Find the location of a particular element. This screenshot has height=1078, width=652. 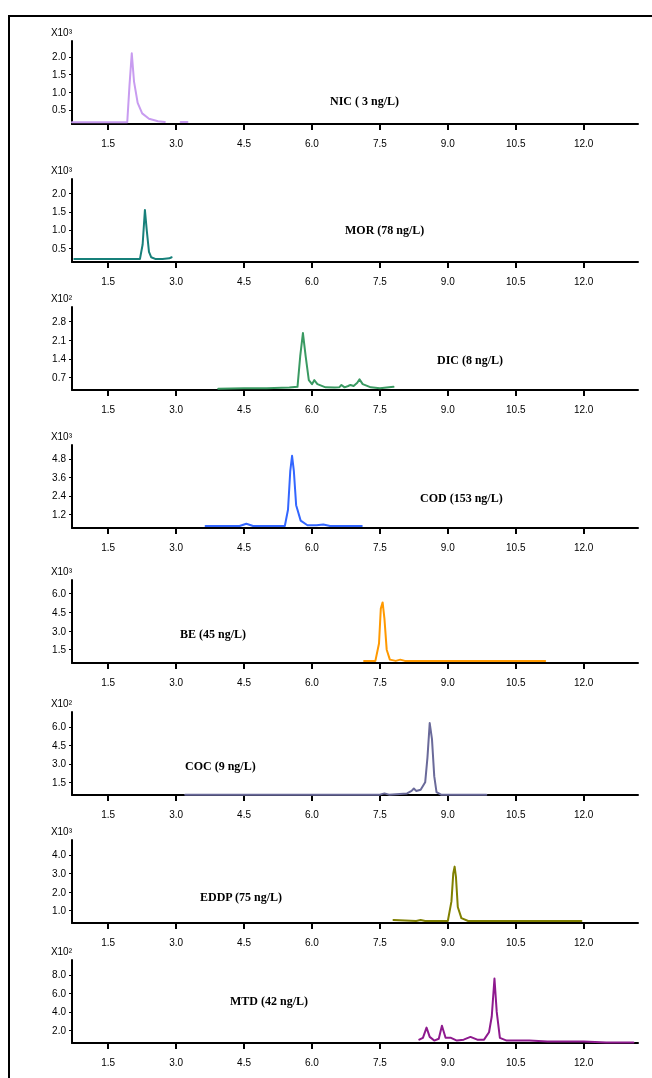

y-tick-label: 1.4 is located at coordinates (59, 359).